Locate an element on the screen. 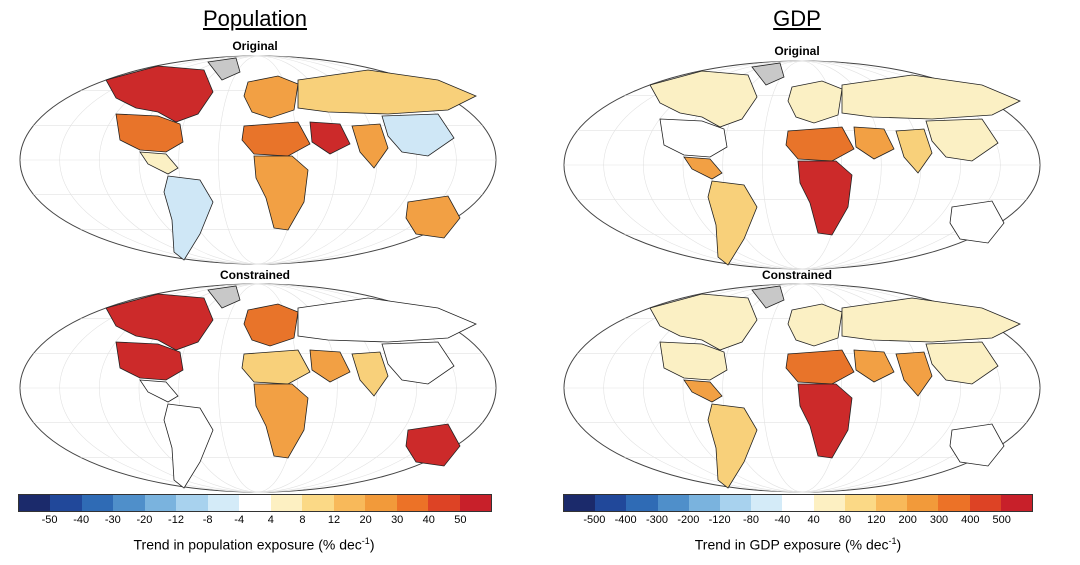  population-title: Population is located at coordinates (255, 18).